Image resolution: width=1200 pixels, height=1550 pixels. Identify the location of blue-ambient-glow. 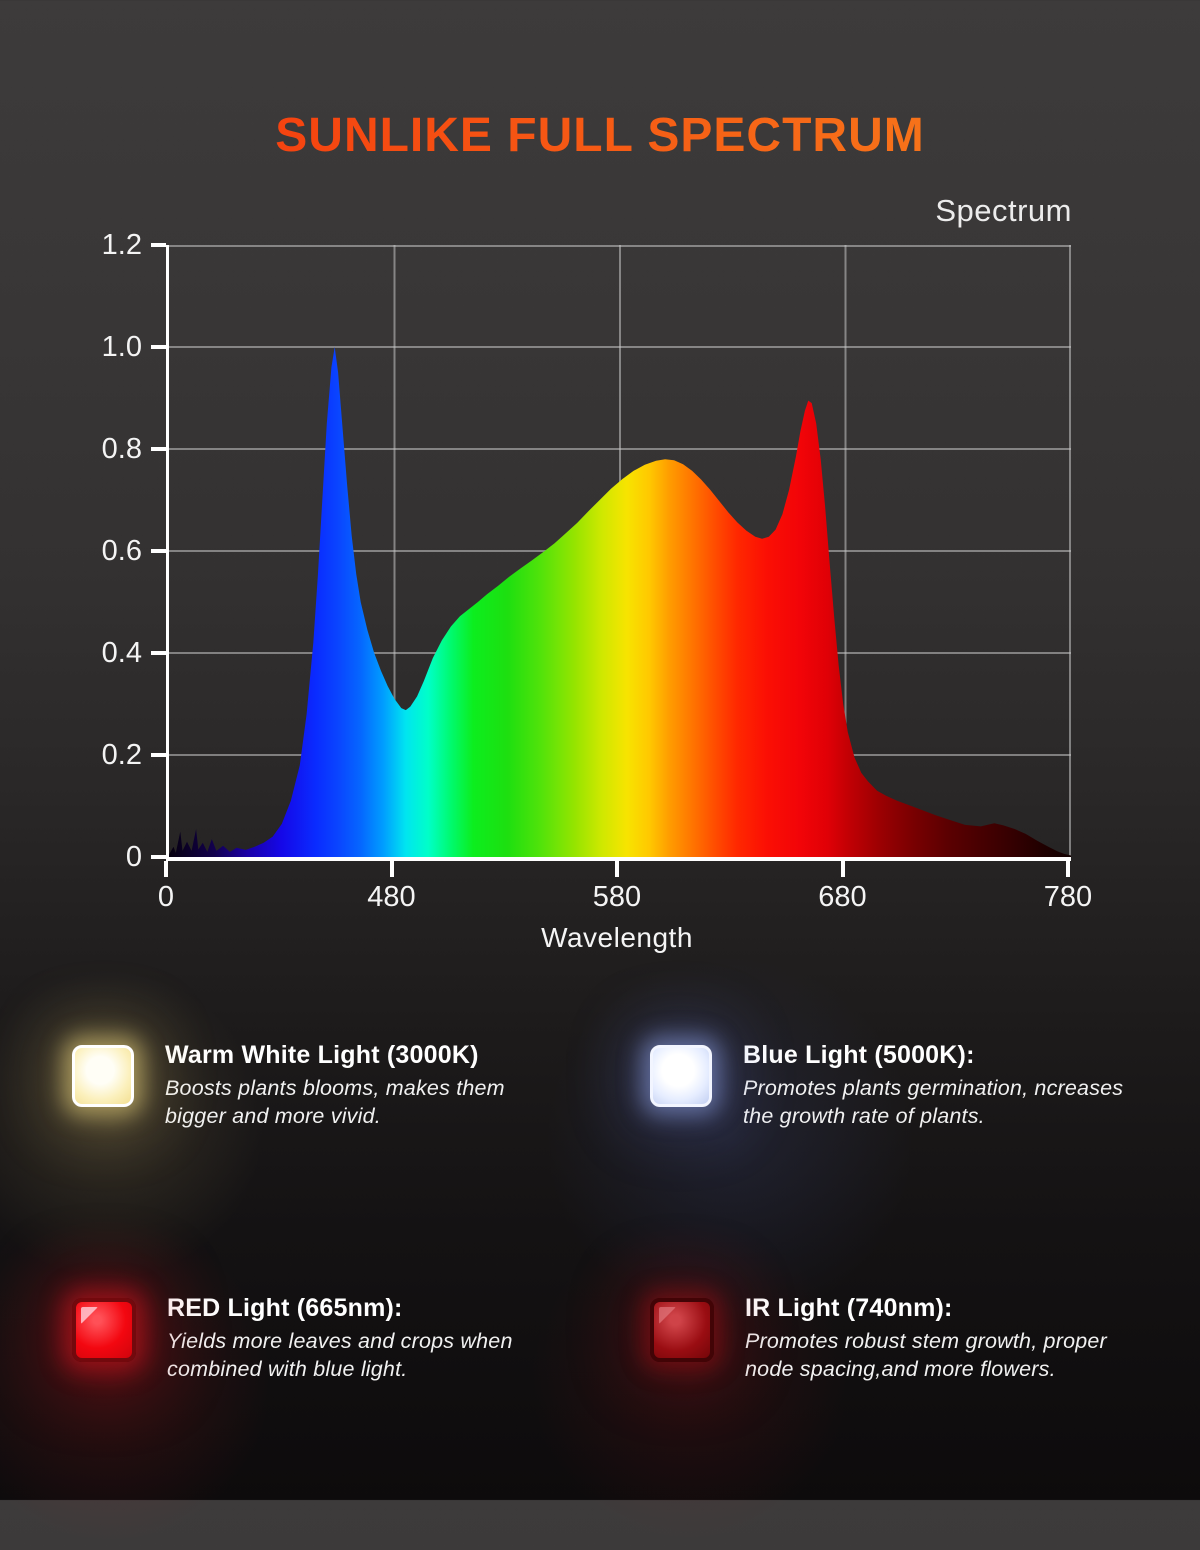
(730, 1140).